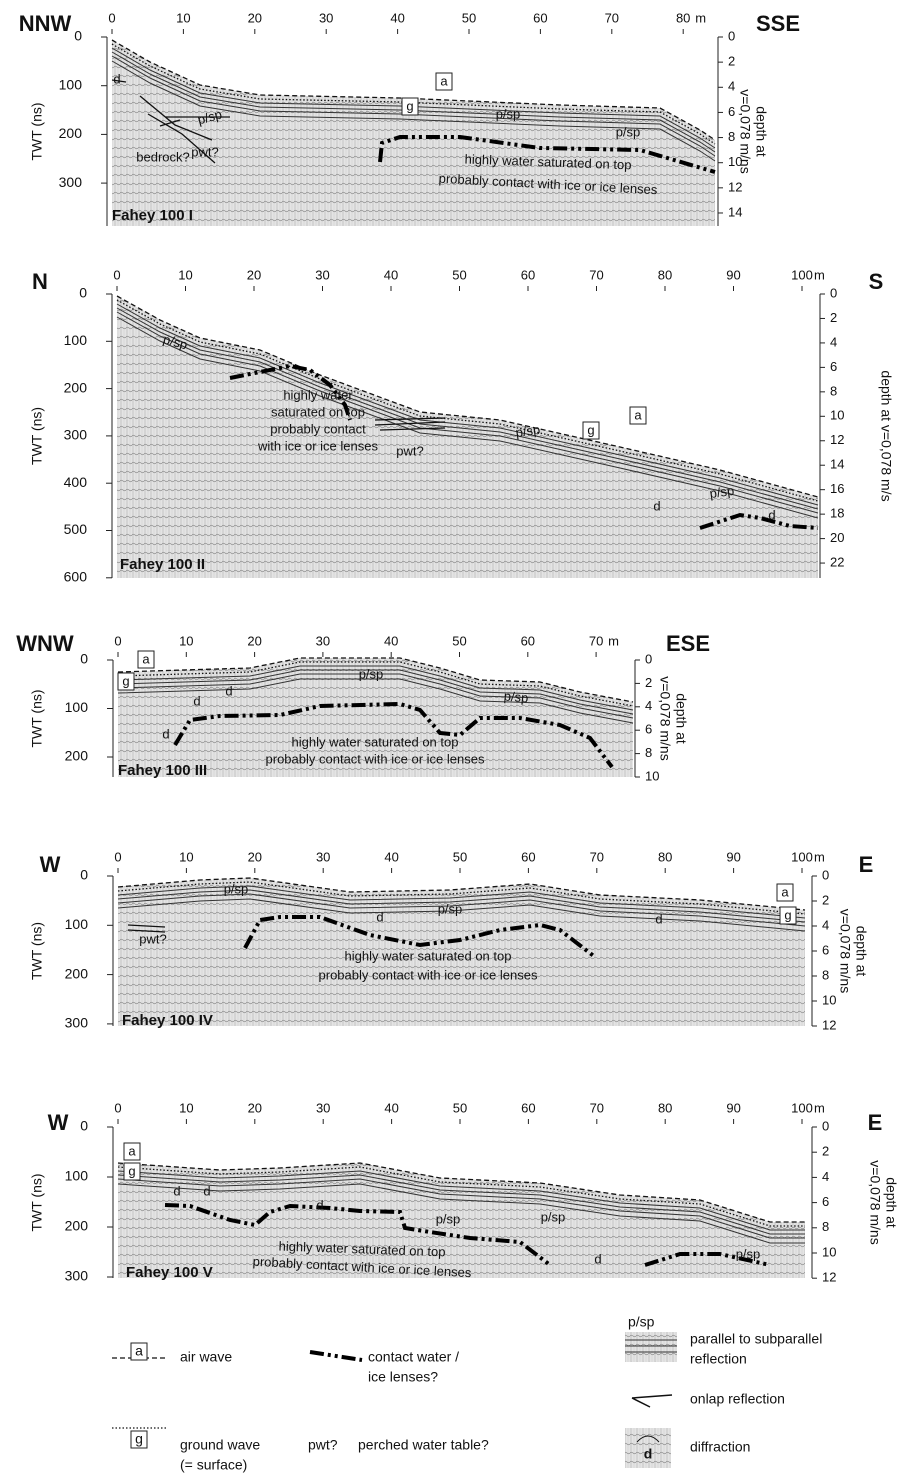 The image size is (903, 1474). I want to click on legend-symbol: pwt?, so click(323, 1445).